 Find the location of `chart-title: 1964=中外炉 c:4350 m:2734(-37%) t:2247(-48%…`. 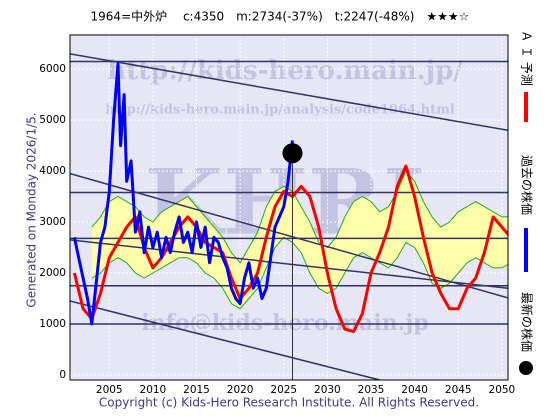

chart-title: 1964=中外炉 c:4350 m:2734(-37%) t:2247(-48%… is located at coordinates (280, 16).